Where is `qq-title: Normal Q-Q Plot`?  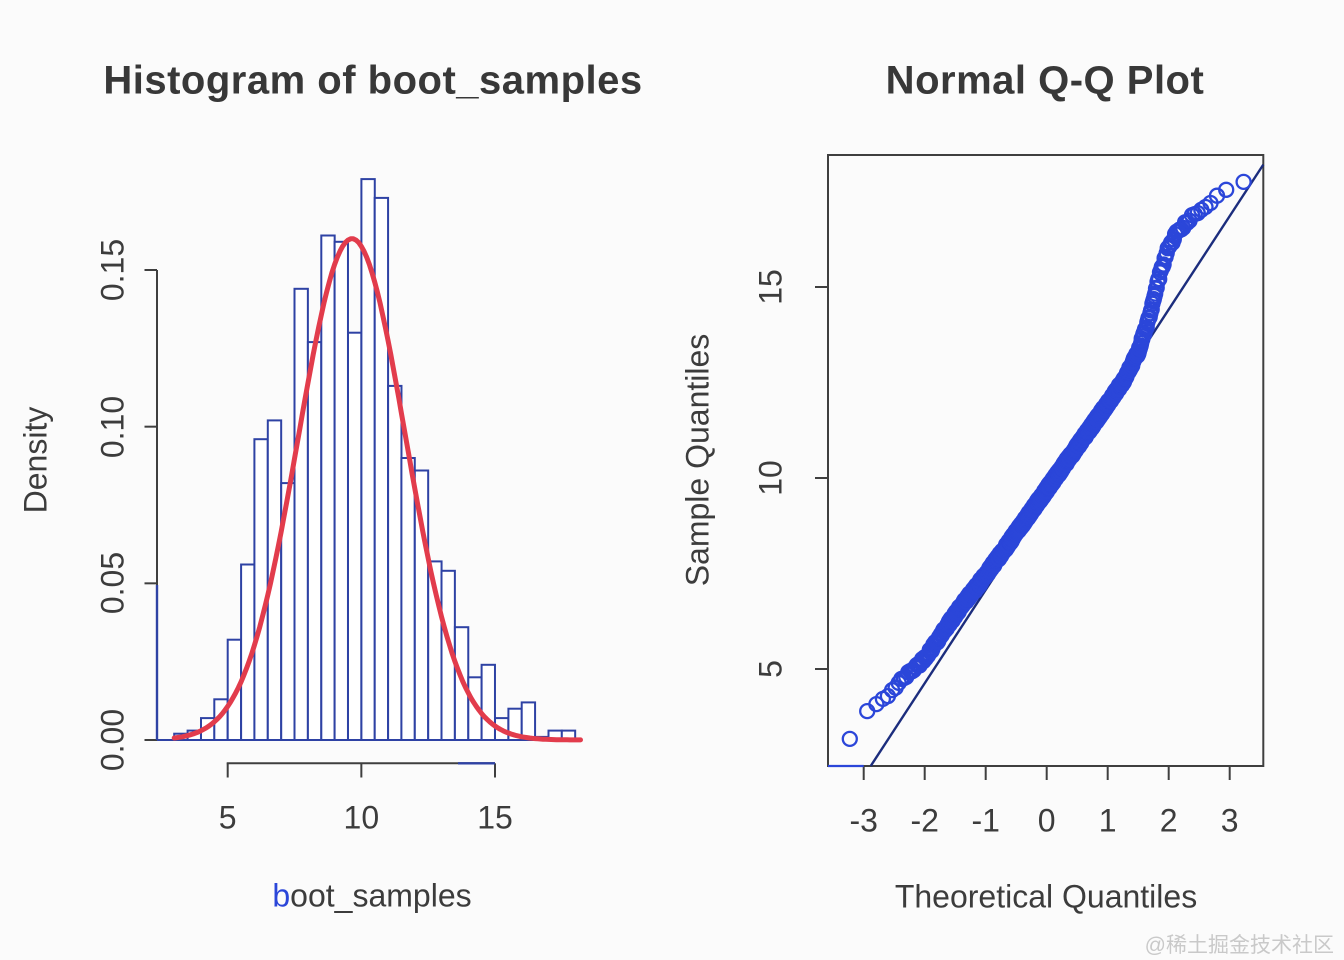
qq-title: Normal Q-Q Plot is located at coordinates (1045, 80).